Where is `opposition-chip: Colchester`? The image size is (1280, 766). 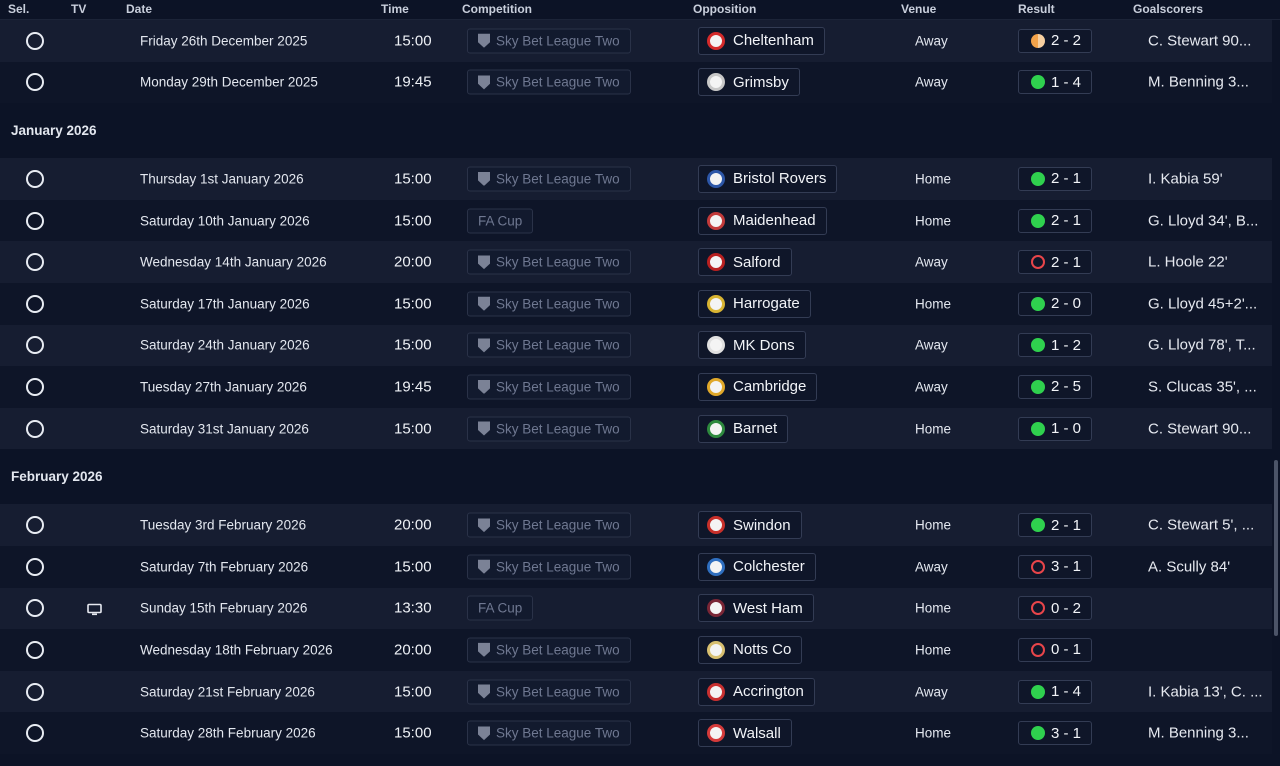
opposition-chip: Colchester is located at coordinates (757, 566).